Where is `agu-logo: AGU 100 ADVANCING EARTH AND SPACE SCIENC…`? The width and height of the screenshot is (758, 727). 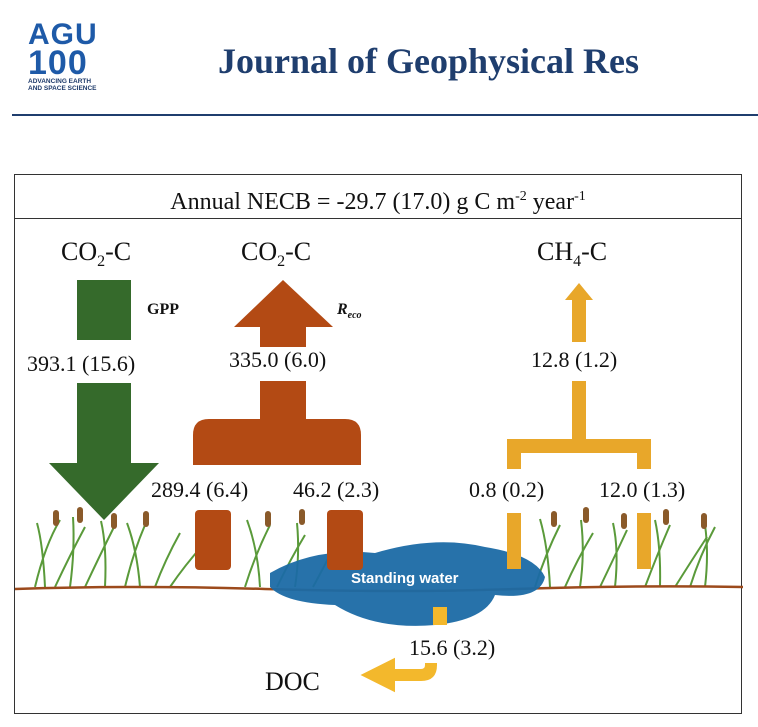
agu-logo: AGU 100 ADVANCING EARTH AND SPACE SCIENC… is located at coordinates (71, 55).